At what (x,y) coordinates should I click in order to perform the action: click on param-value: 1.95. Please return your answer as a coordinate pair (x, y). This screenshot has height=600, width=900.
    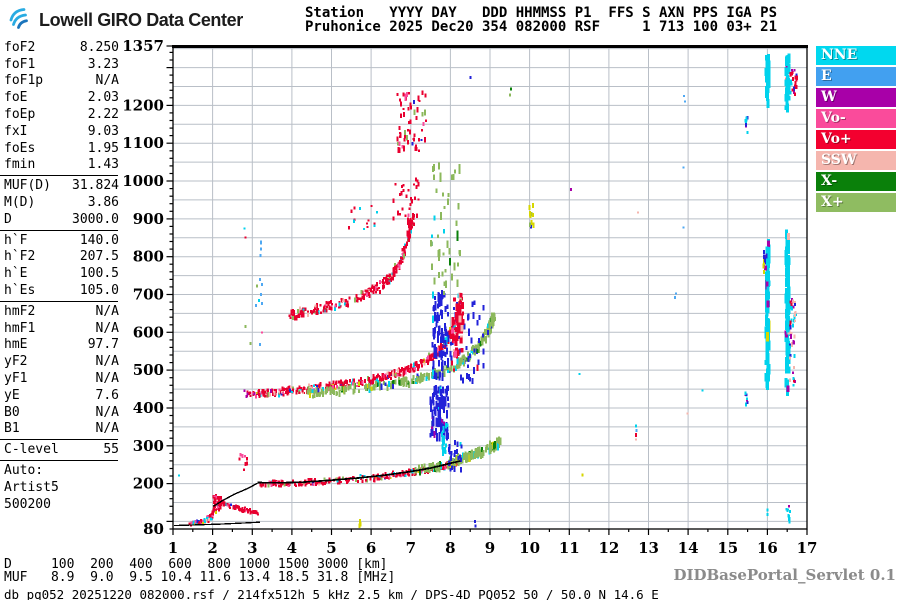
    Looking at the image, I should click on (103, 148).